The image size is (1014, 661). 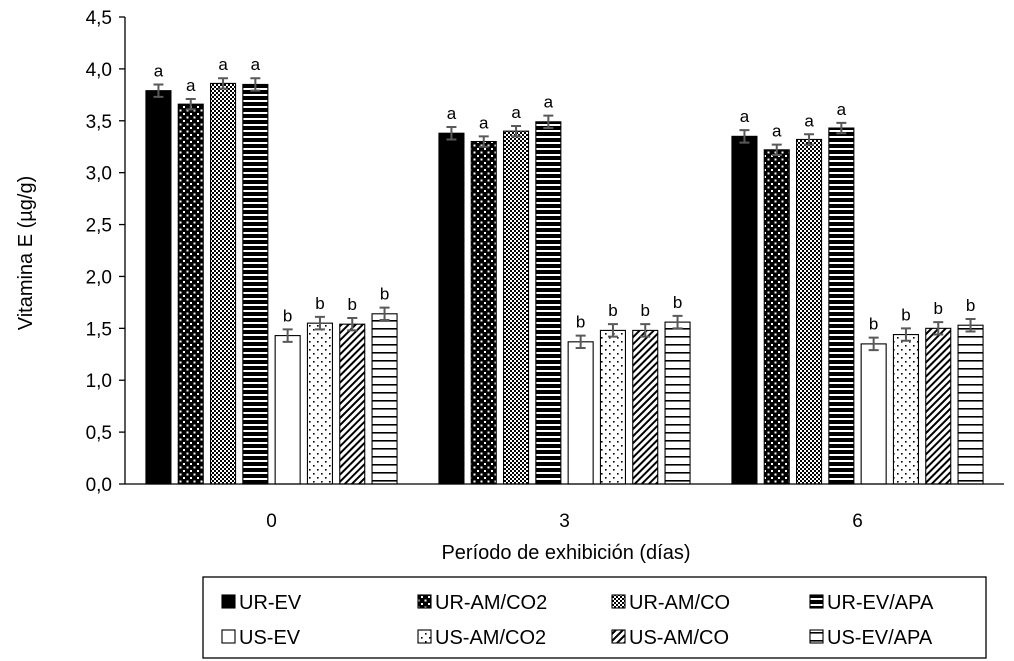 I want to click on legend-swatch-us-ev, so click(x=228, y=636).